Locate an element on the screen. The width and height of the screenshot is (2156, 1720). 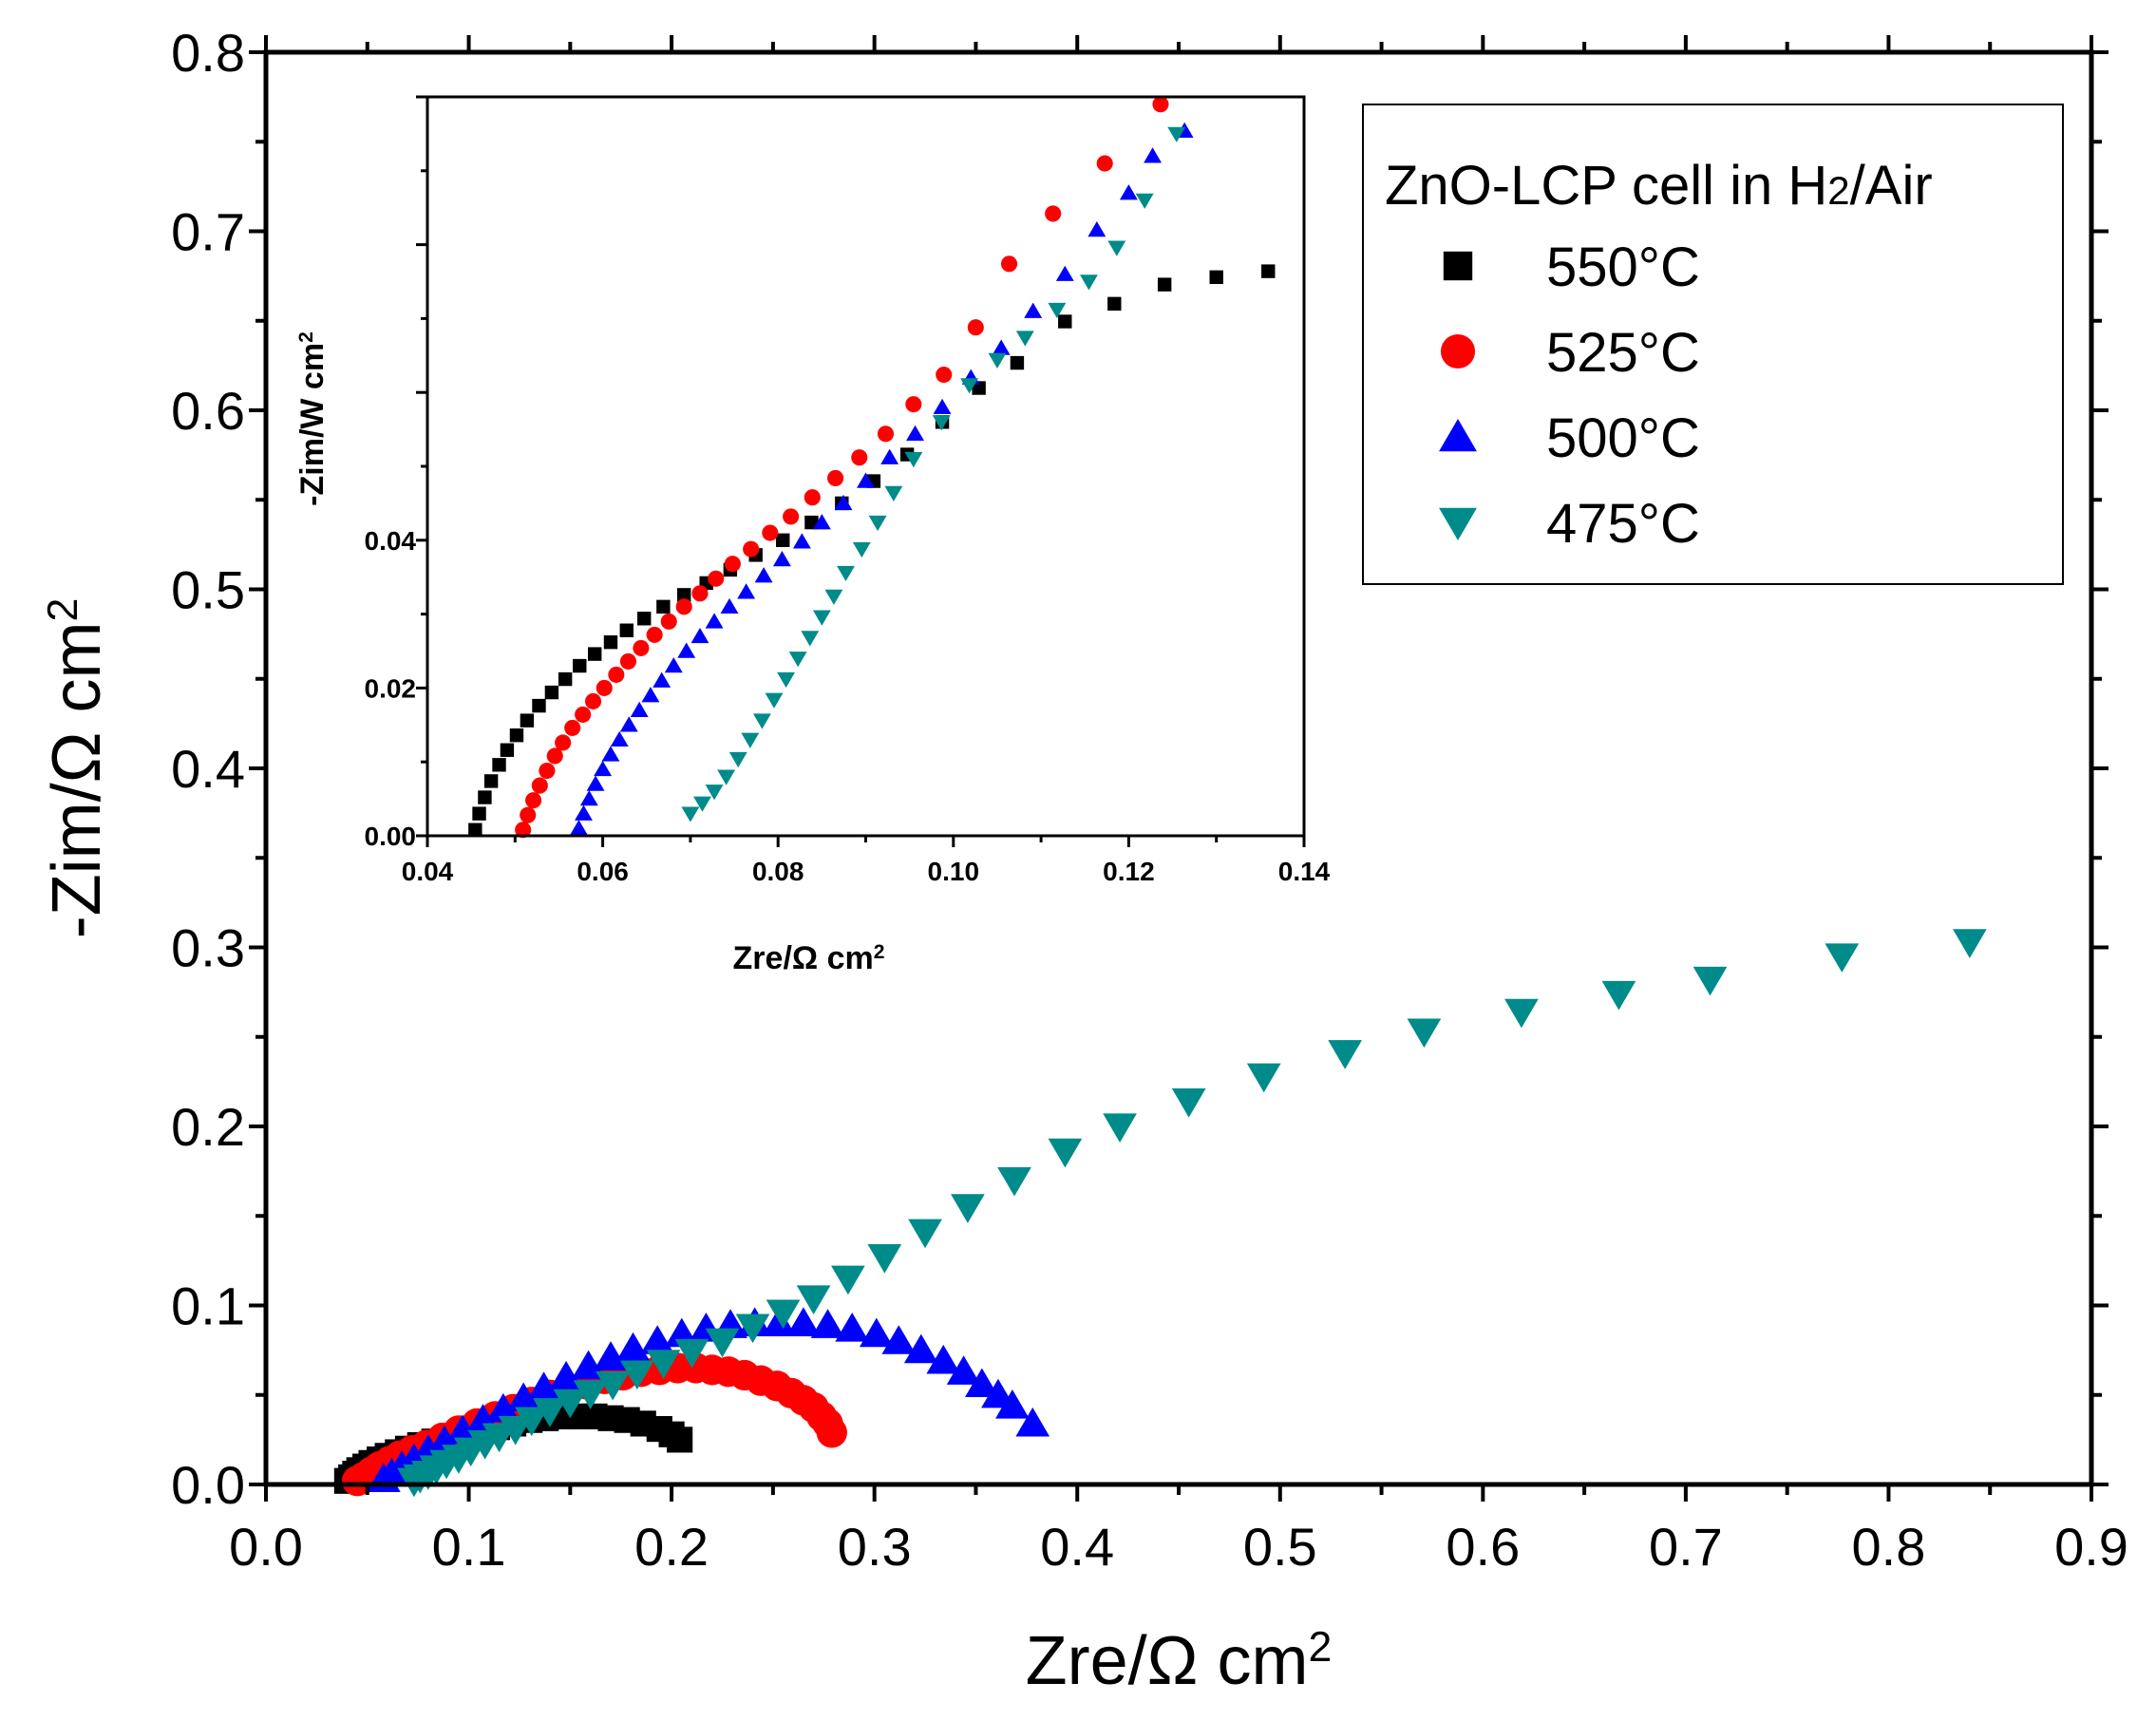
main-y-tick-label: 0.1 is located at coordinates (208, 1306).